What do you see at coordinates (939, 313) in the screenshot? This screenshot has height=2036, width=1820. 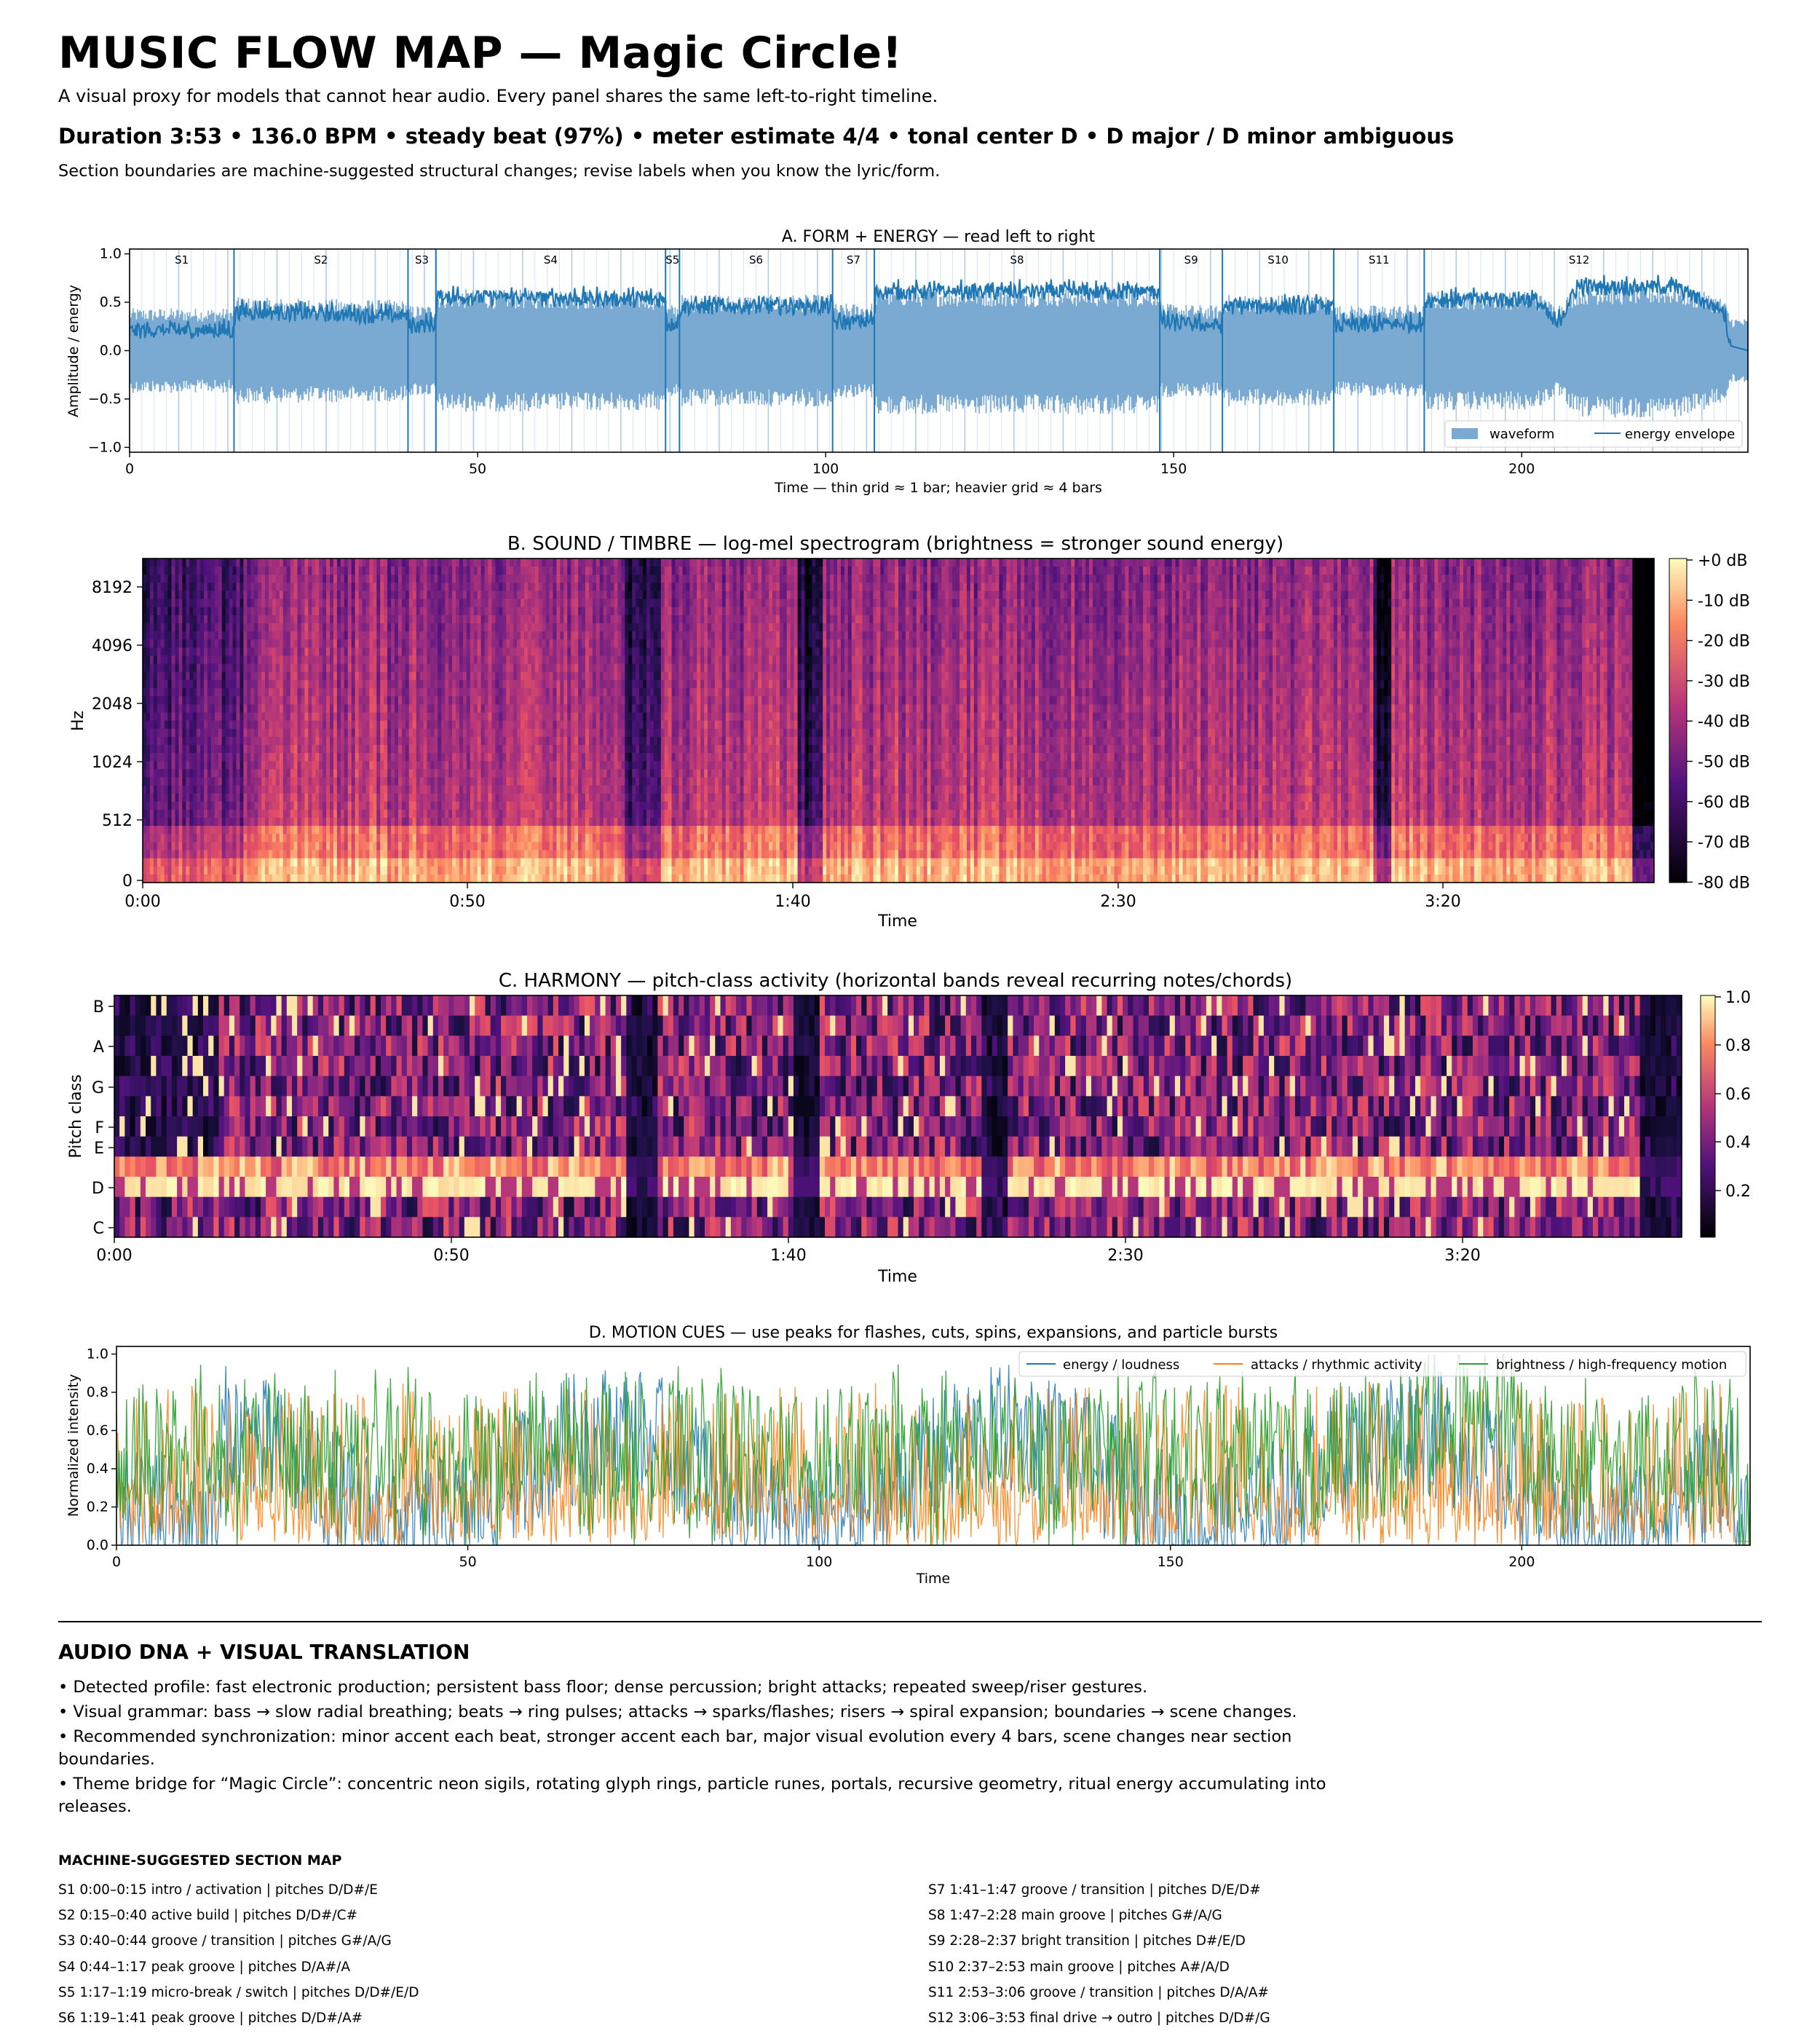 I see `energy-envelope-line` at bounding box center [939, 313].